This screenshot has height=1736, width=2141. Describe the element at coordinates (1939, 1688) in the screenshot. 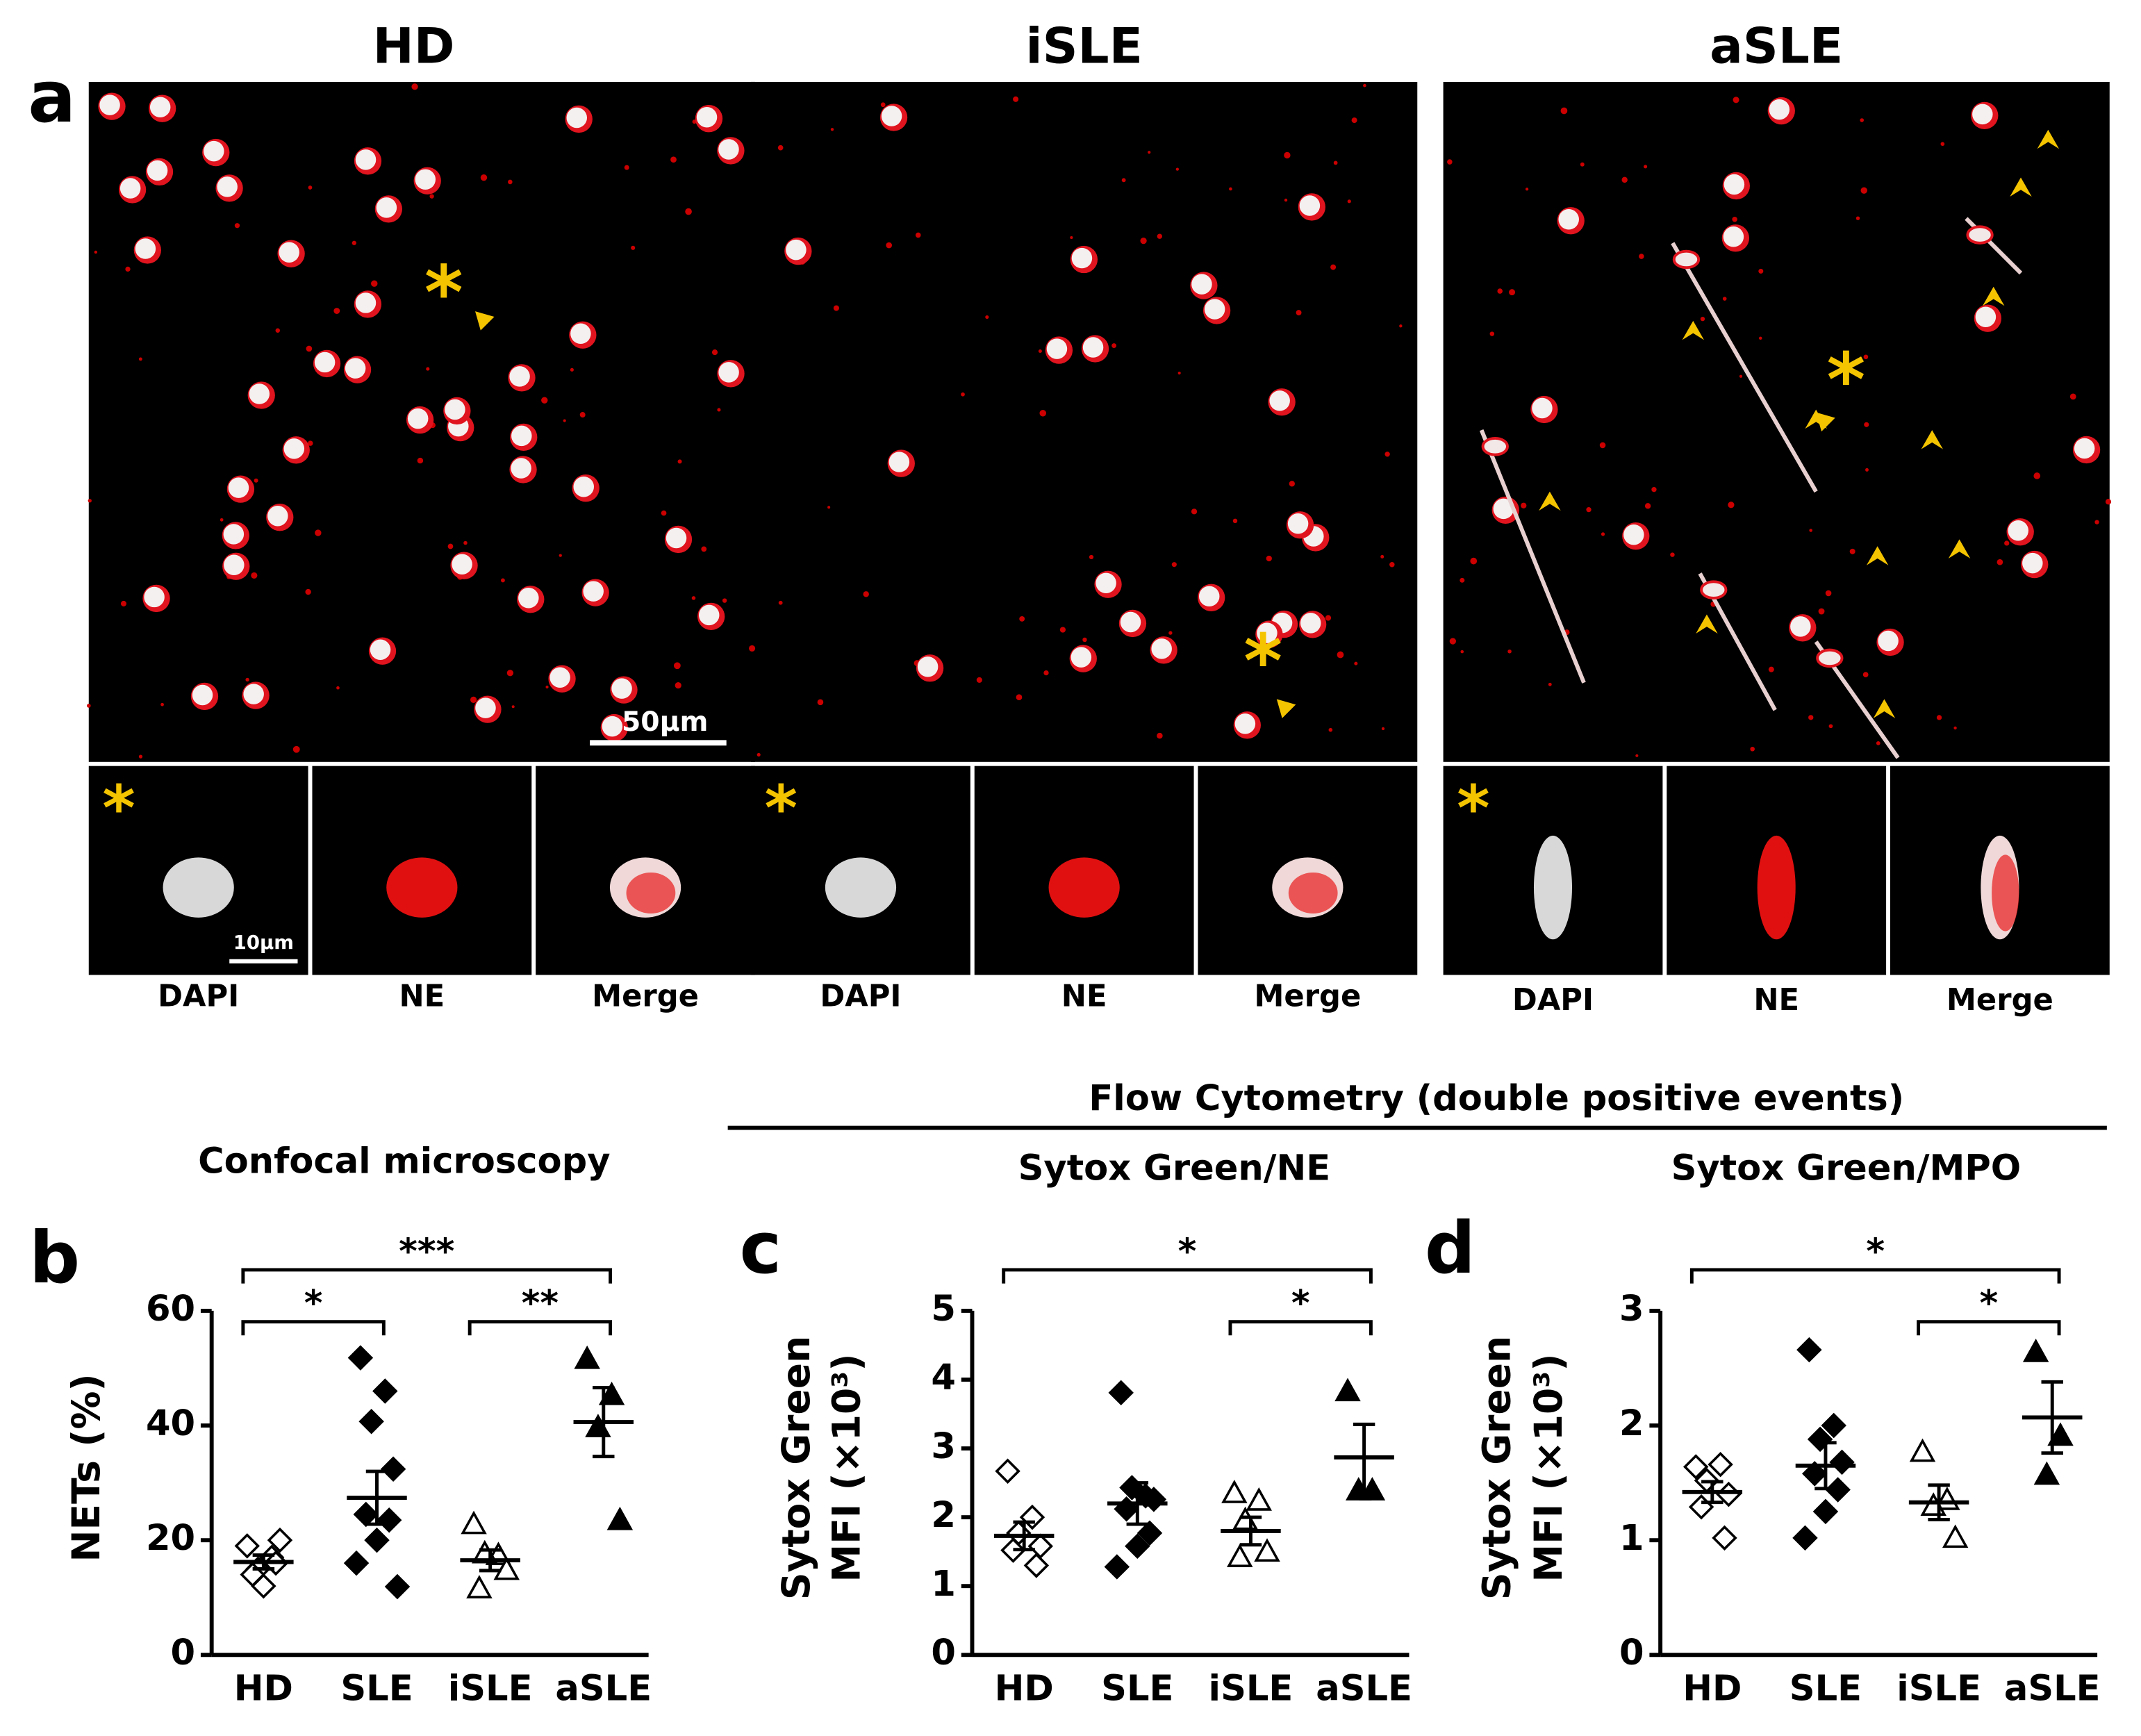

I see `x-tick-label: iSLE` at that location.